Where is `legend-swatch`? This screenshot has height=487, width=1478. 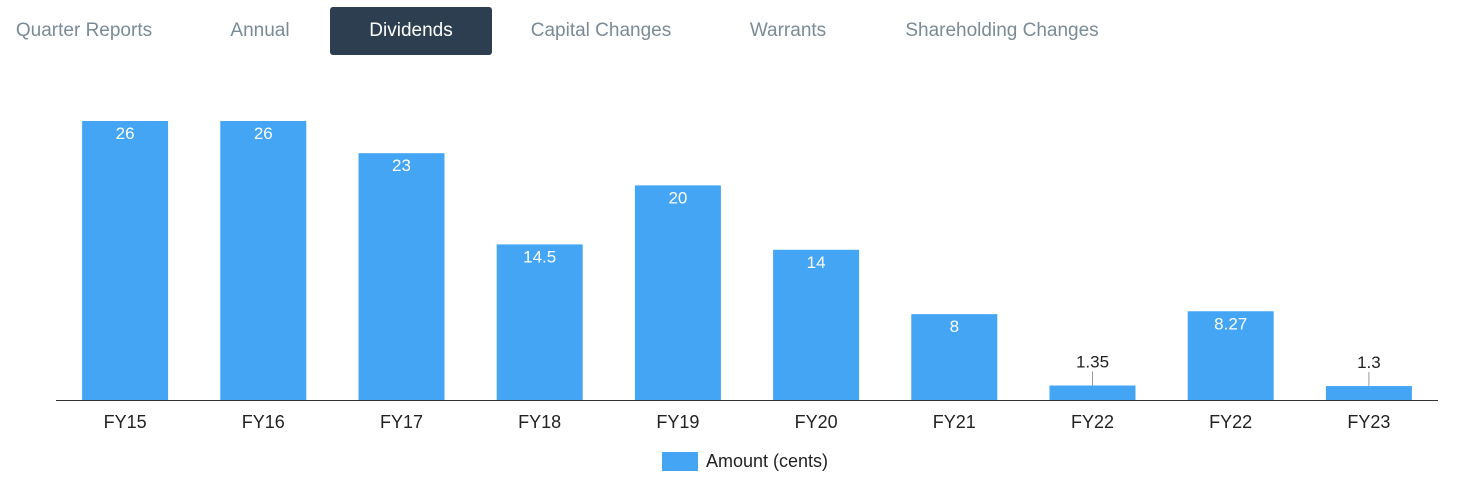 legend-swatch is located at coordinates (680, 461).